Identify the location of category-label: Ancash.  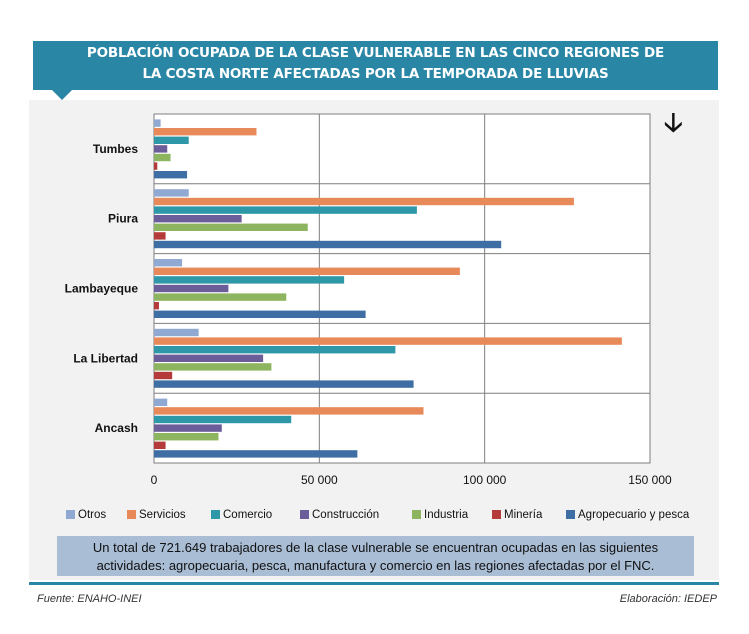
(116, 428).